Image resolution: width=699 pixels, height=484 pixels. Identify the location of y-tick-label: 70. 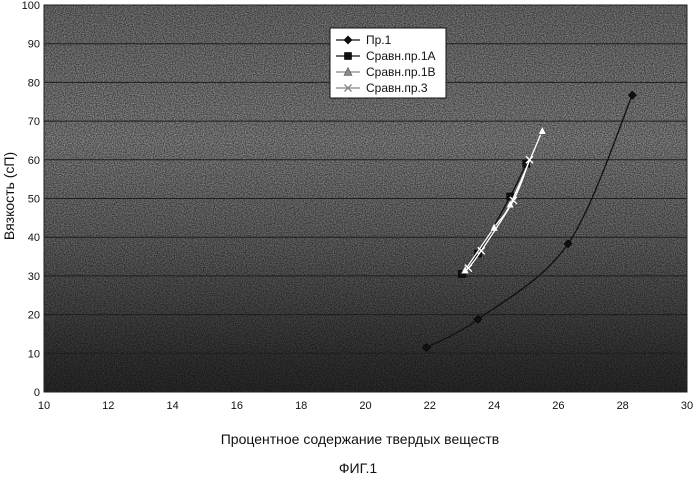
(34, 122).